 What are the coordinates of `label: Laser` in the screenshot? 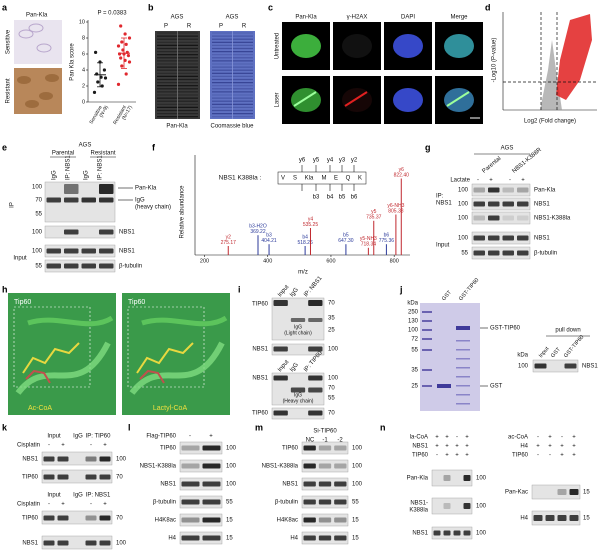 It's located at (278, 99).